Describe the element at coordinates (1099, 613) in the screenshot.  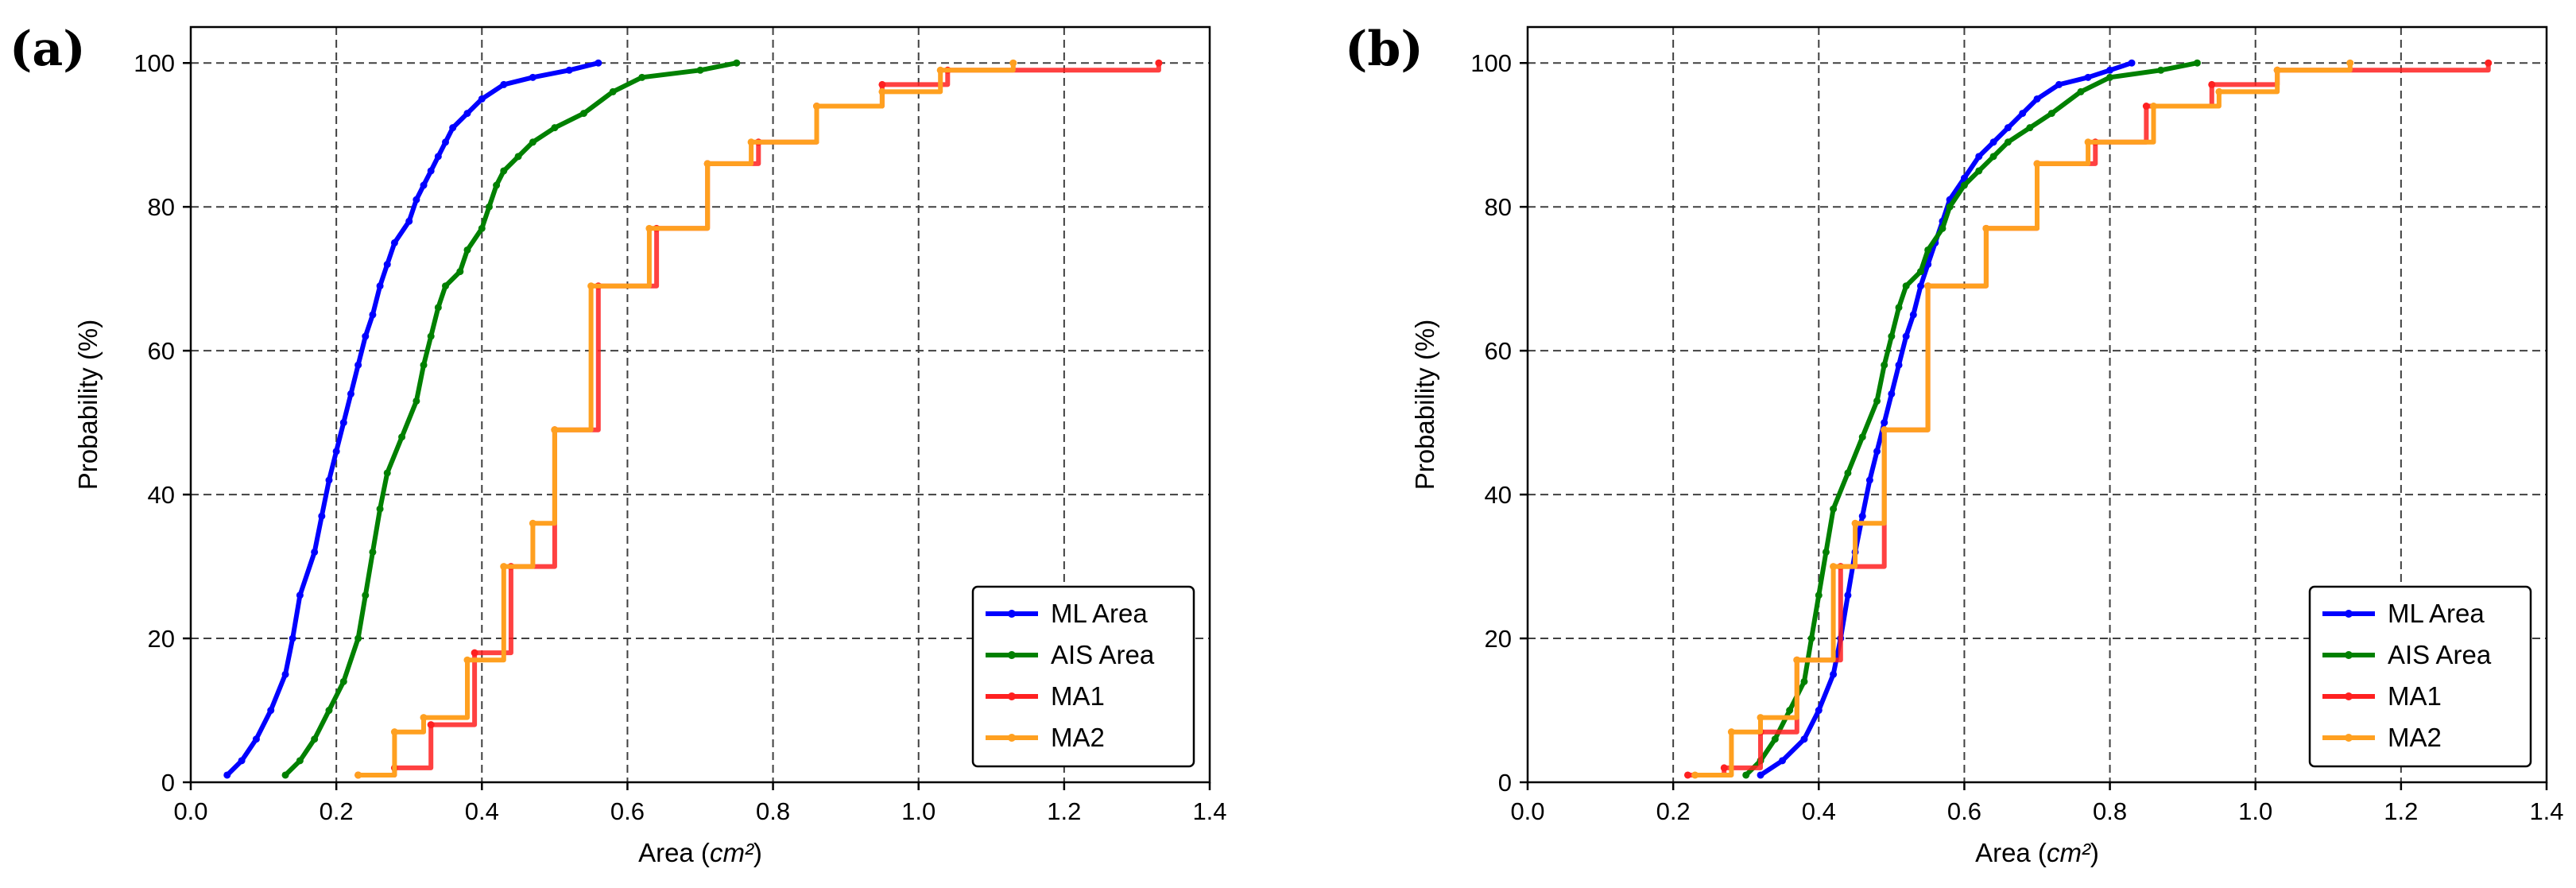
I see `legend-label-ml-area: ML Area` at that location.